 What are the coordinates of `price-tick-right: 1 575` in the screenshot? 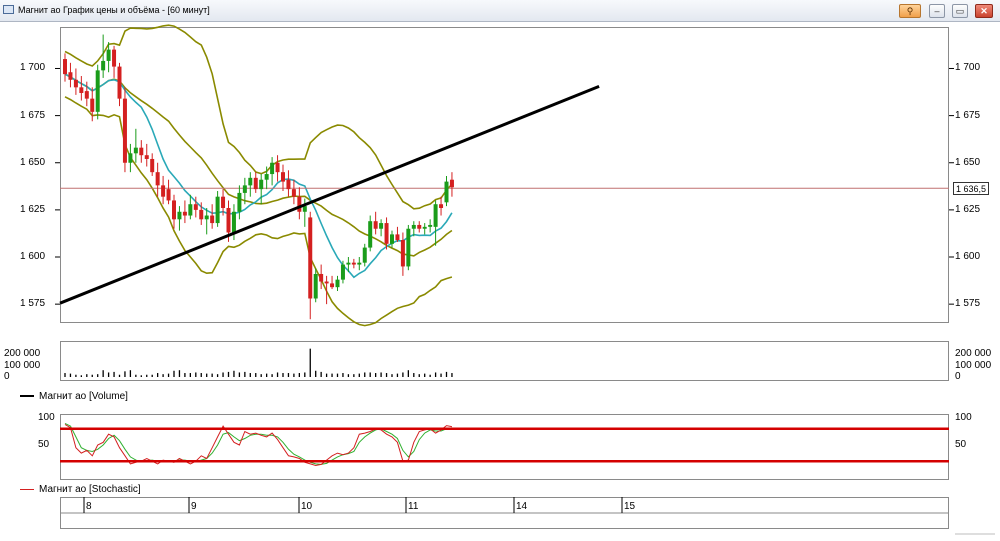 It's located at (968, 304).